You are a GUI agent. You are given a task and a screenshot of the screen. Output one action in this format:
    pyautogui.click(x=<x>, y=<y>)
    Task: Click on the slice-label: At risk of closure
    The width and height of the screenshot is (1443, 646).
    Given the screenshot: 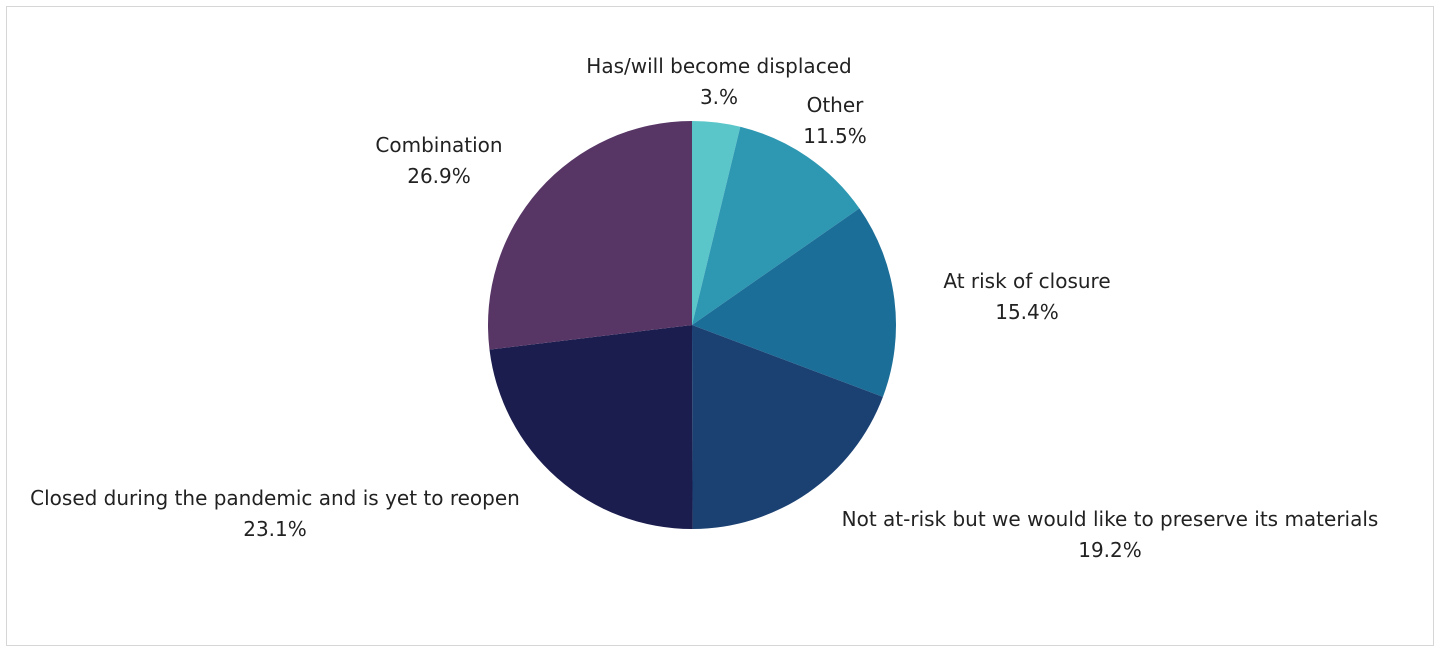 What is the action you would take?
    pyautogui.click(x=1026, y=281)
    